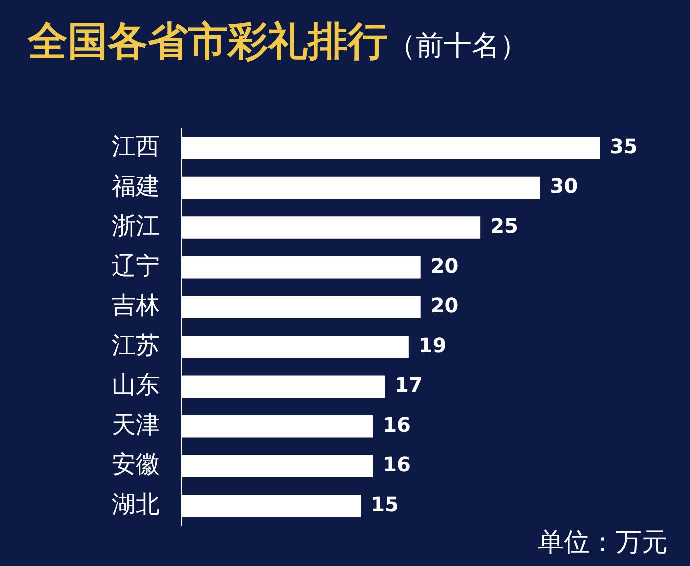 The image size is (690, 566). Describe the element at coordinates (624, 146) in the screenshot. I see `data-label: 35` at that location.